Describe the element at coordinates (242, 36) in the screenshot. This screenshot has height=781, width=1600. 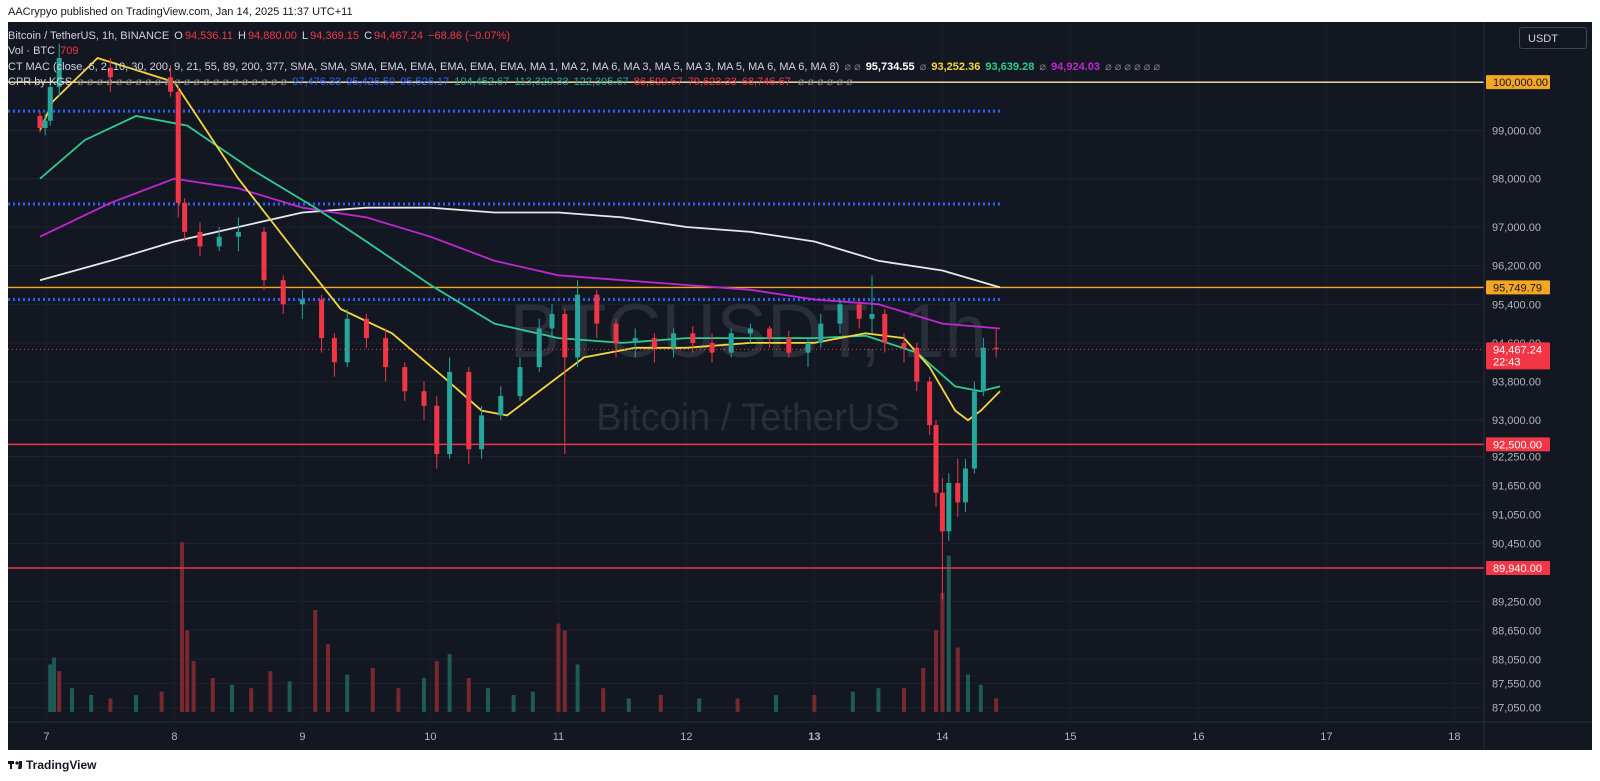
I see `legend-high-label: H` at that location.